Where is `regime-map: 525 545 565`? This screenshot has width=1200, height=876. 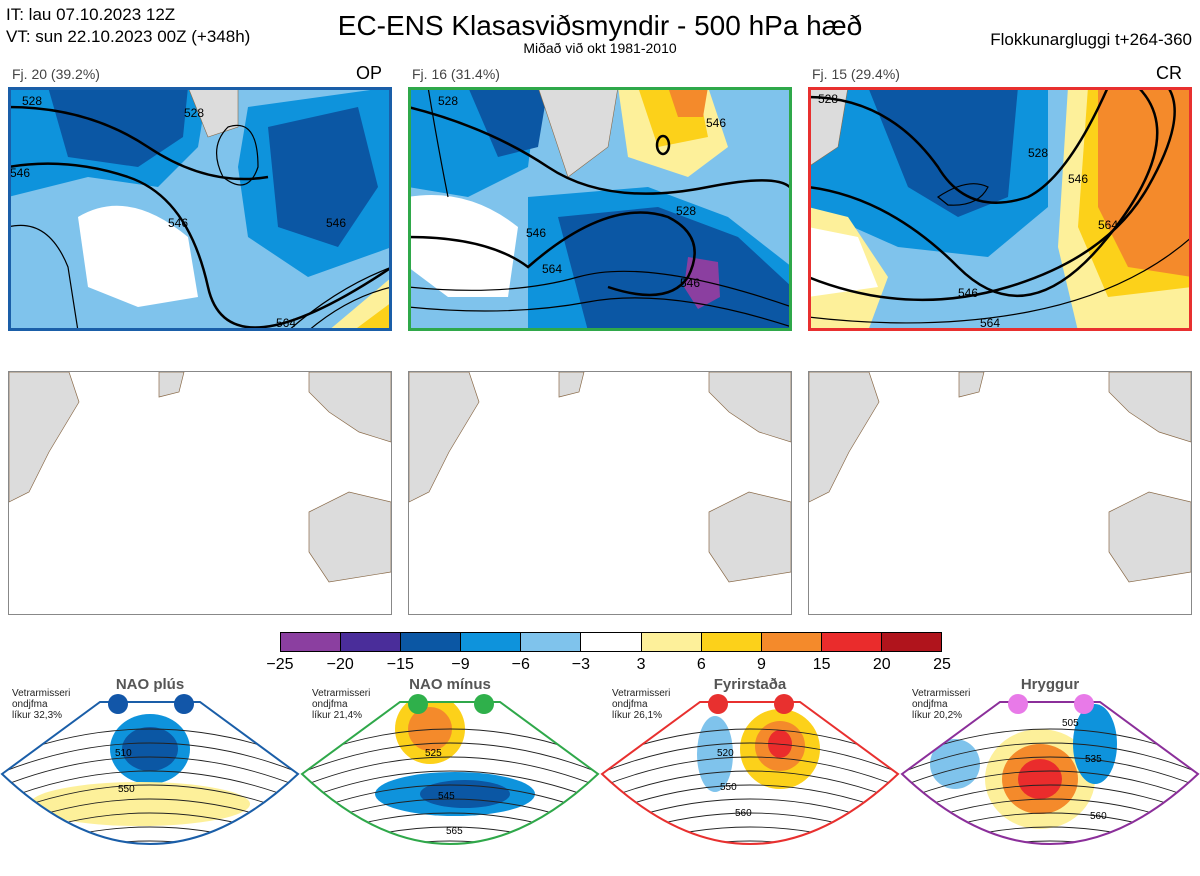
regime-map: 525 545 565 is located at coordinates (450, 769).